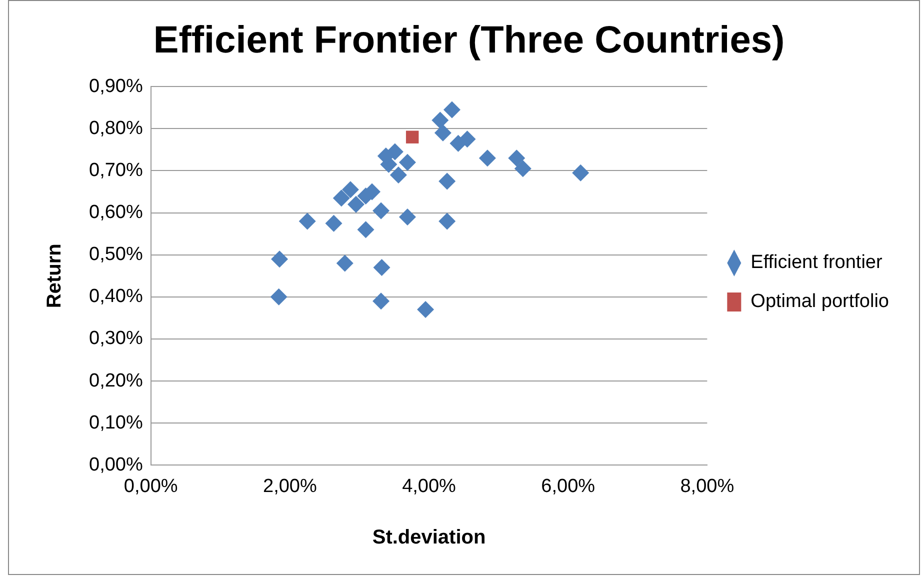 The image size is (924, 581). Describe the element at coordinates (469, 40) in the screenshot. I see `chart-title: Efficient Frontier (Three Countries)` at that location.